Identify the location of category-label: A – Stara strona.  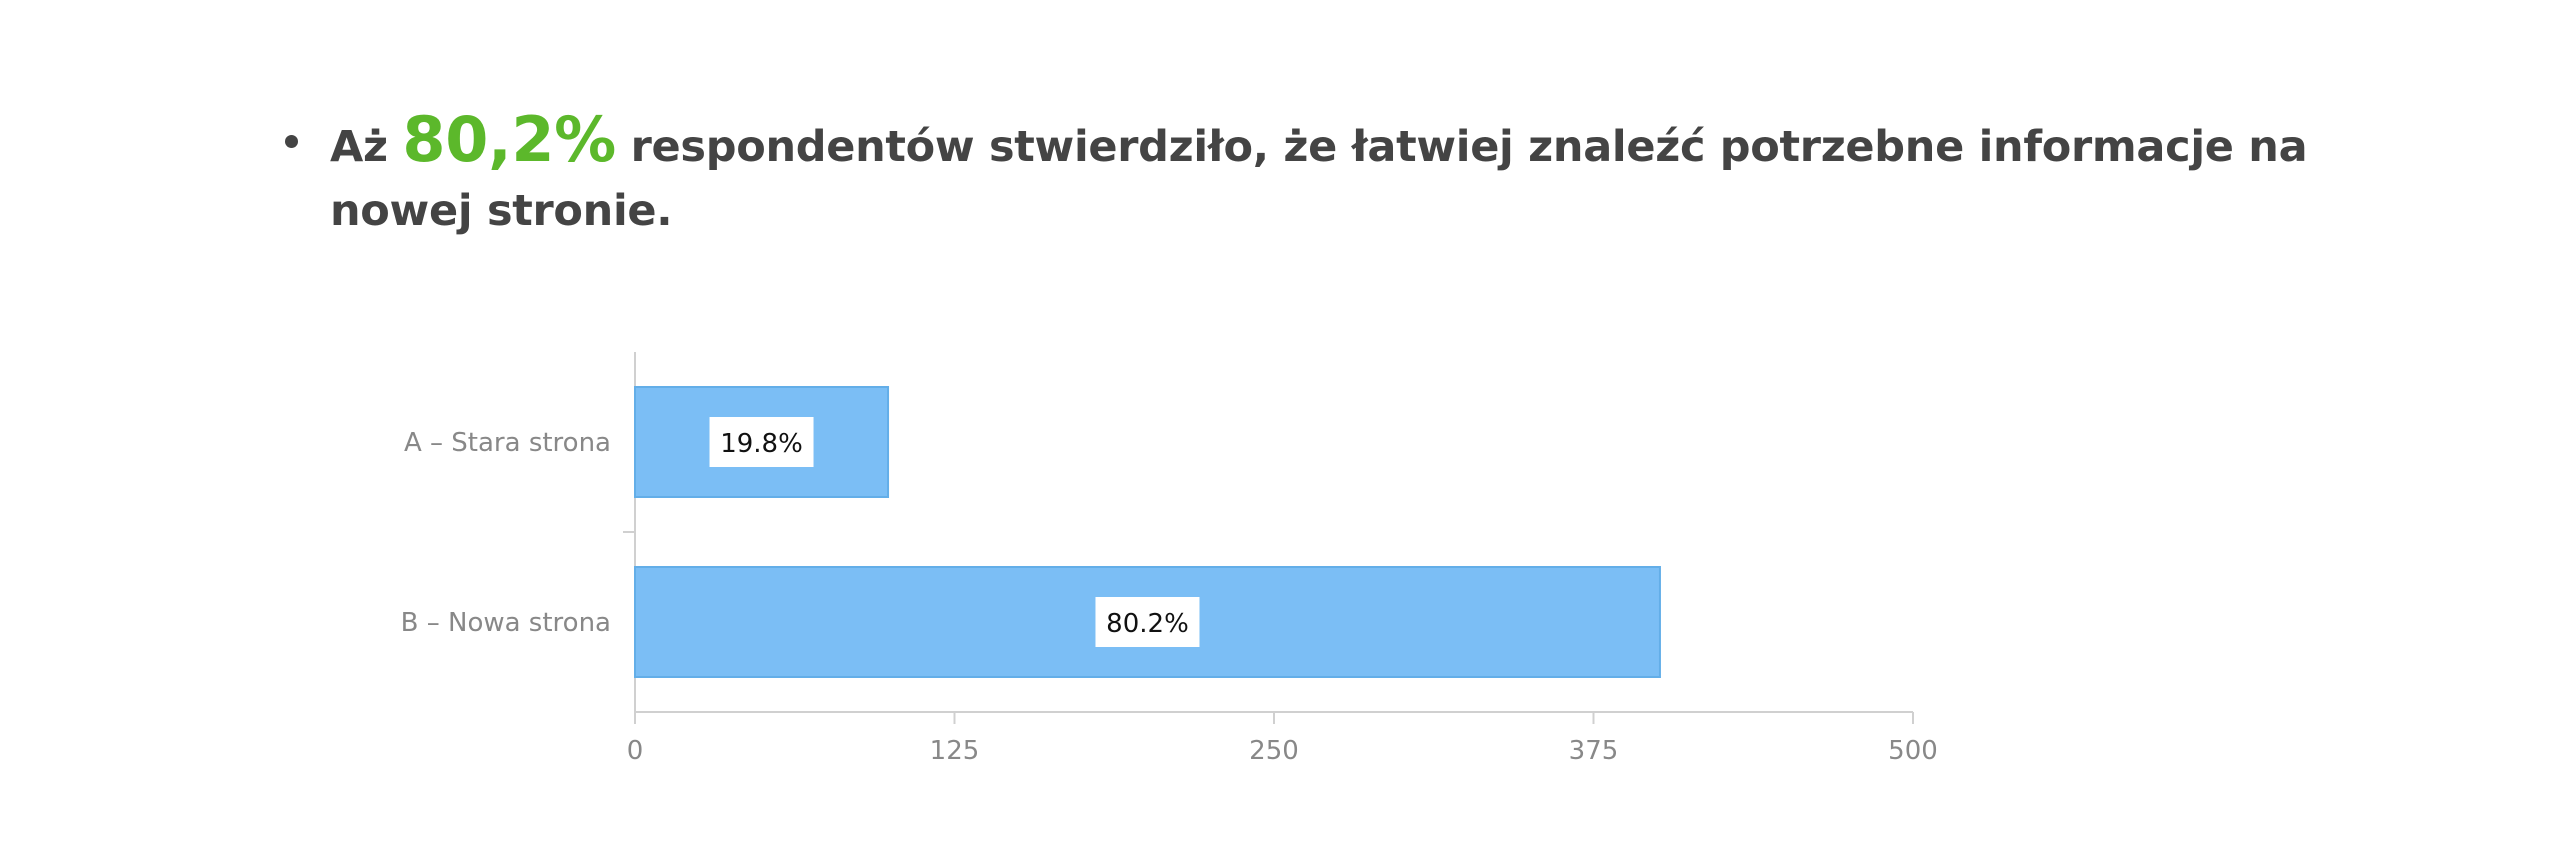
(507, 443).